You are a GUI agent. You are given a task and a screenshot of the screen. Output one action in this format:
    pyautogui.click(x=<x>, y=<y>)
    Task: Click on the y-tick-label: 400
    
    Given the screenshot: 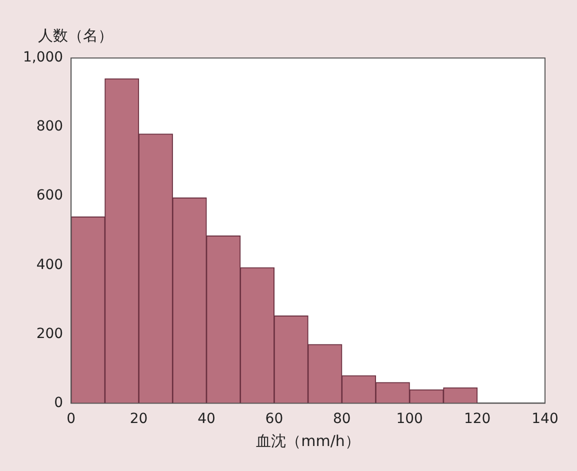 What is the action you would take?
    pyautogui.click(x=50, y=264)
    